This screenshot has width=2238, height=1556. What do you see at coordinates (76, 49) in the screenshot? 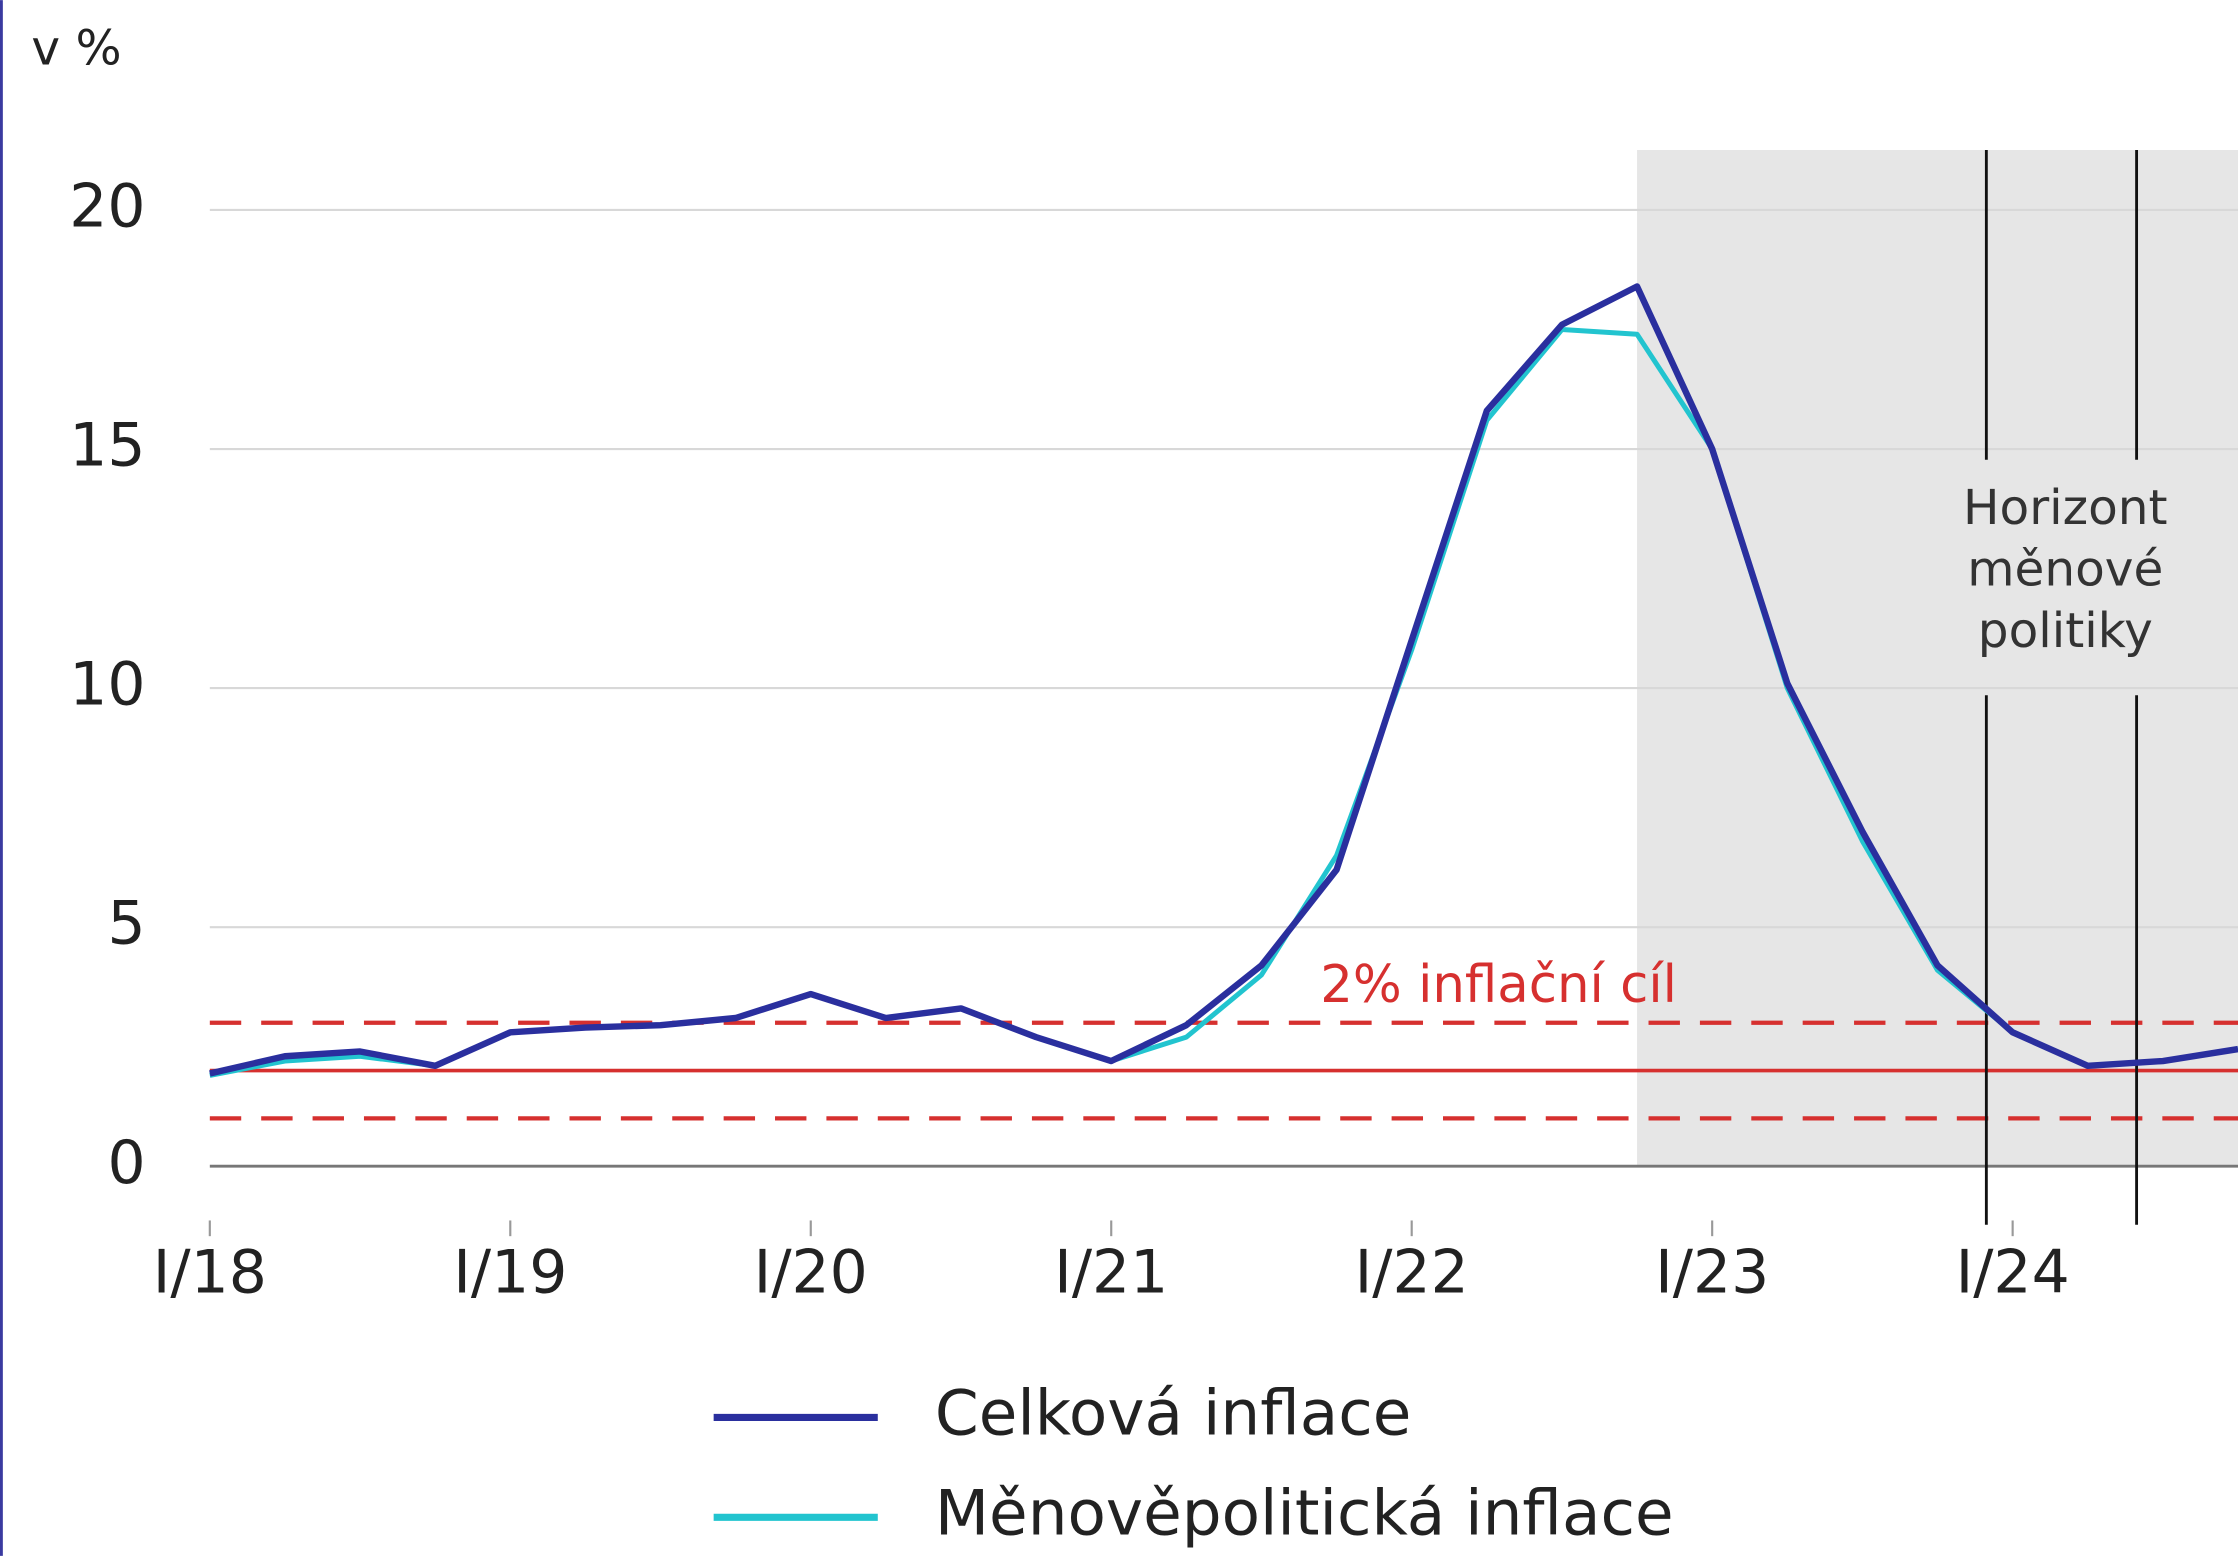
I see `y-axis-label: v %` at bounding box center [76, 49].